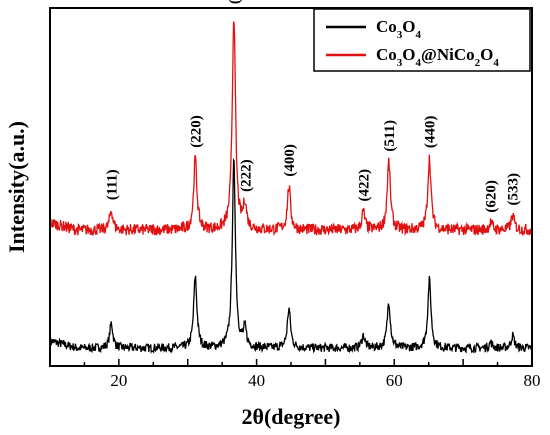  What do you see at coordinates (514, 189) in the screenshot?
I see `peak-label: (533)` at bounding box center [514, 189].